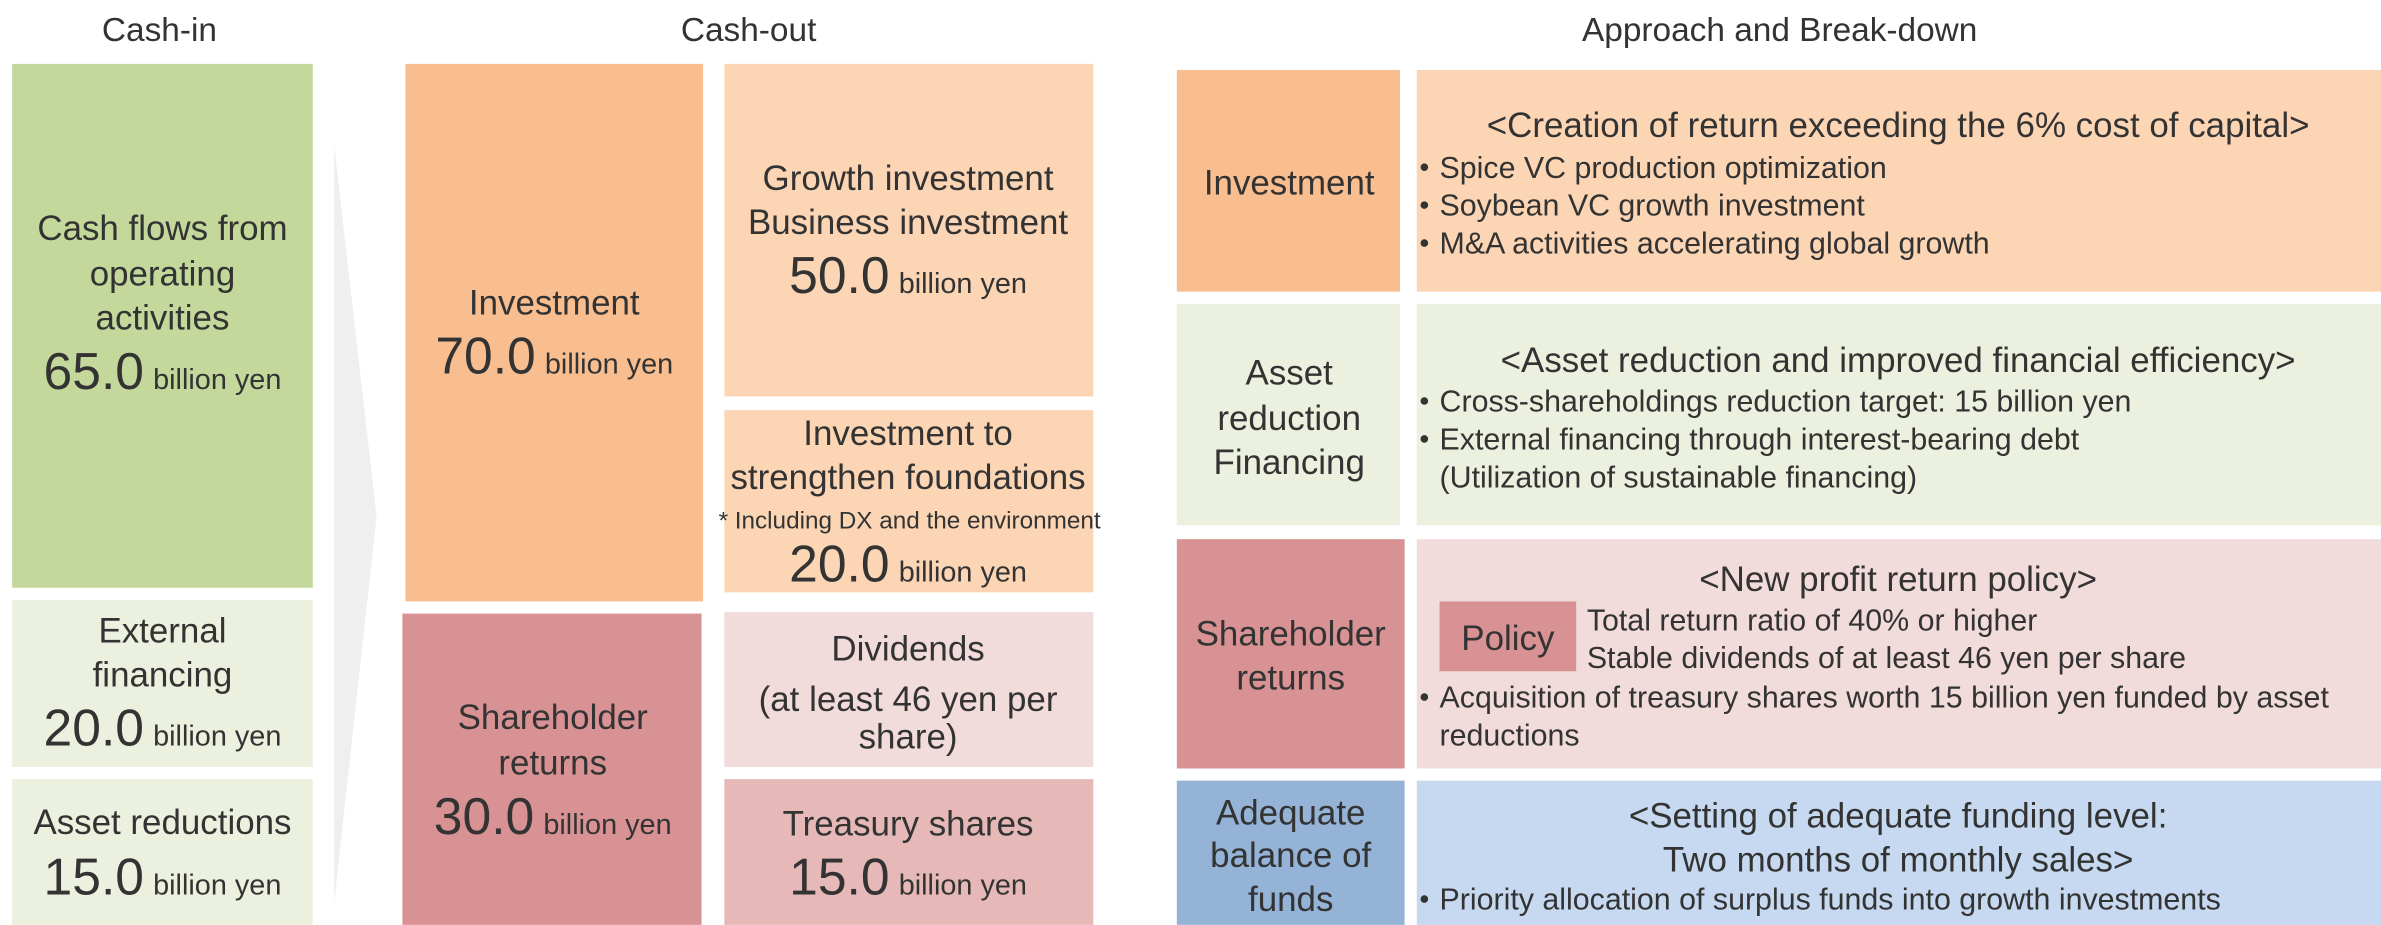 This screenshot has height=925, width=2381. Describe the element at coordinates (1898, 860) in the screenshot. I see `row-heading: Two months of monthly sales>` at that location.